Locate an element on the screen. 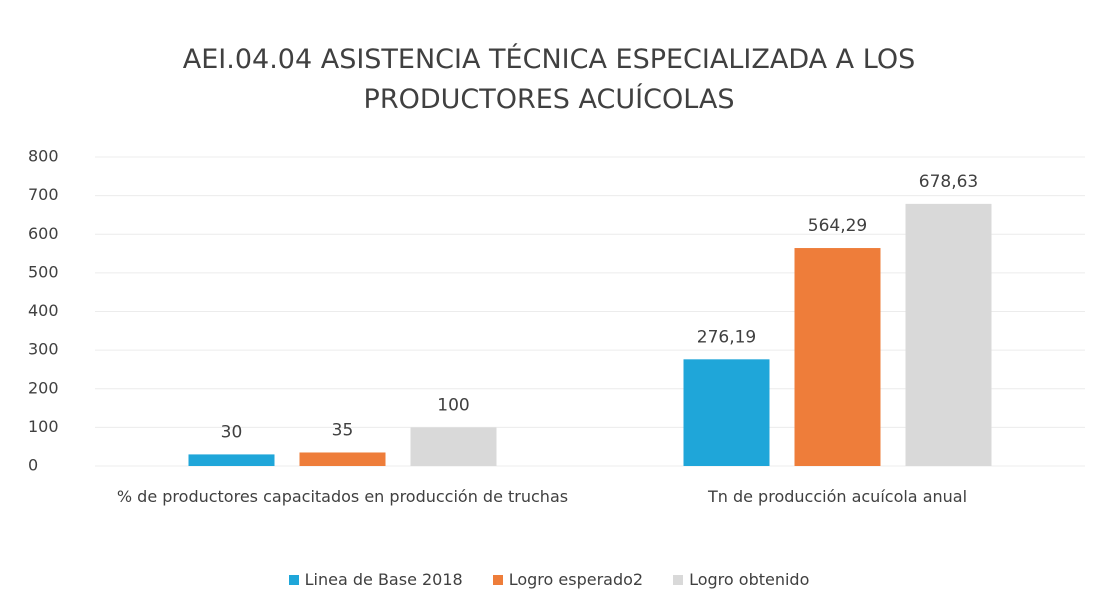 This screenshot has width=1098, height=610. y-tick-label: 100 is located at coordinates (43, 426).